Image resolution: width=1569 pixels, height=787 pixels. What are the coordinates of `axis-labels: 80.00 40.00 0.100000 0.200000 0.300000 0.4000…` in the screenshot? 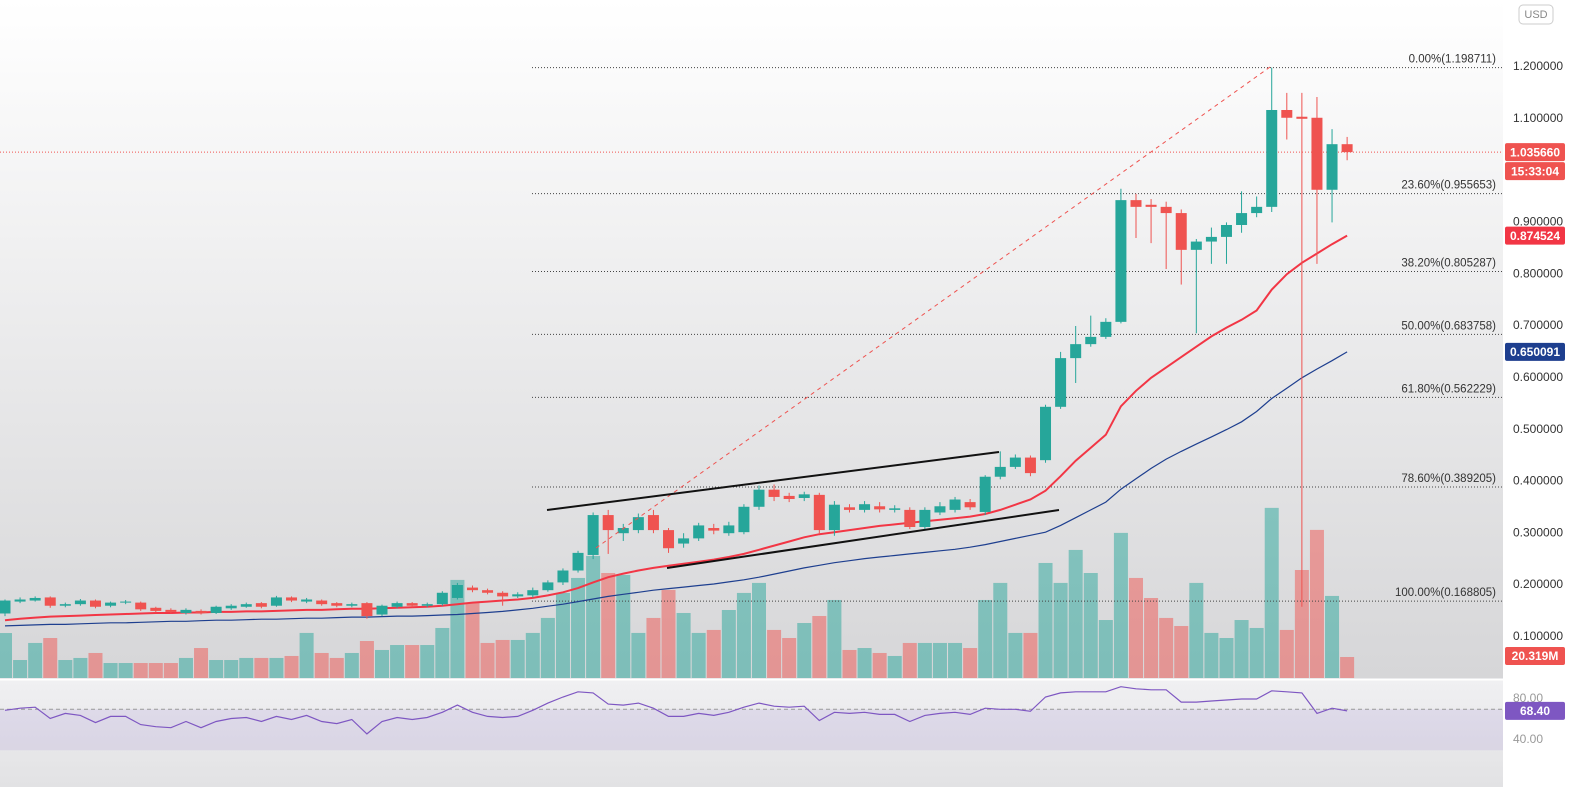 It's located at (1535, 402).